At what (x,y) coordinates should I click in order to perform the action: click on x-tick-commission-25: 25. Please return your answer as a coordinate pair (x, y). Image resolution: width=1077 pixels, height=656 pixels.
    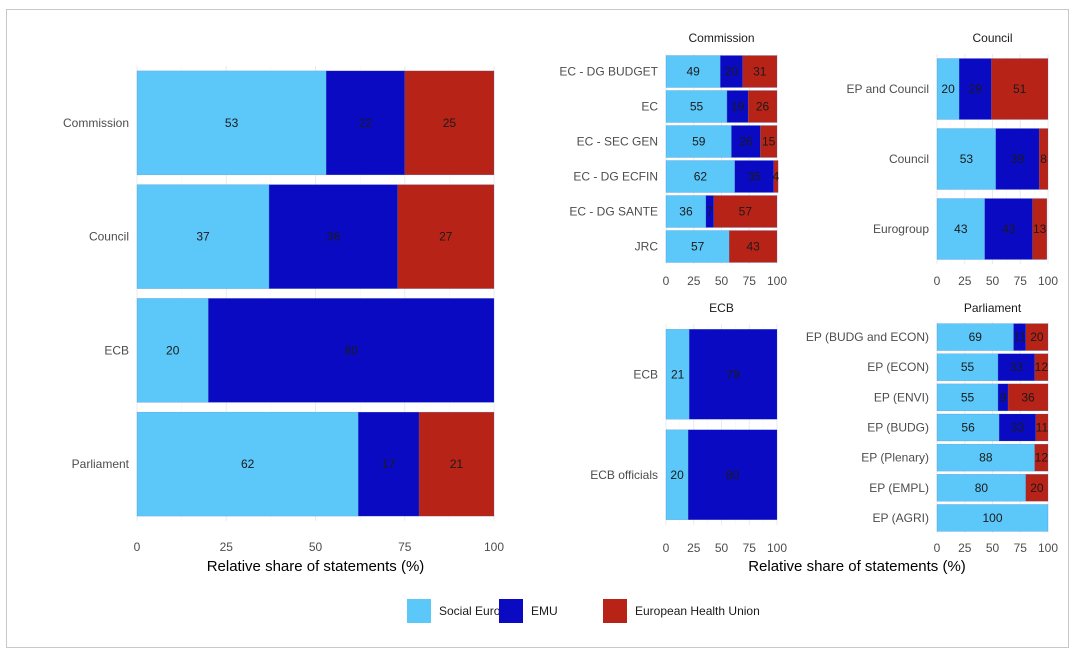
    Looking at the image, I should click on (694, 281).